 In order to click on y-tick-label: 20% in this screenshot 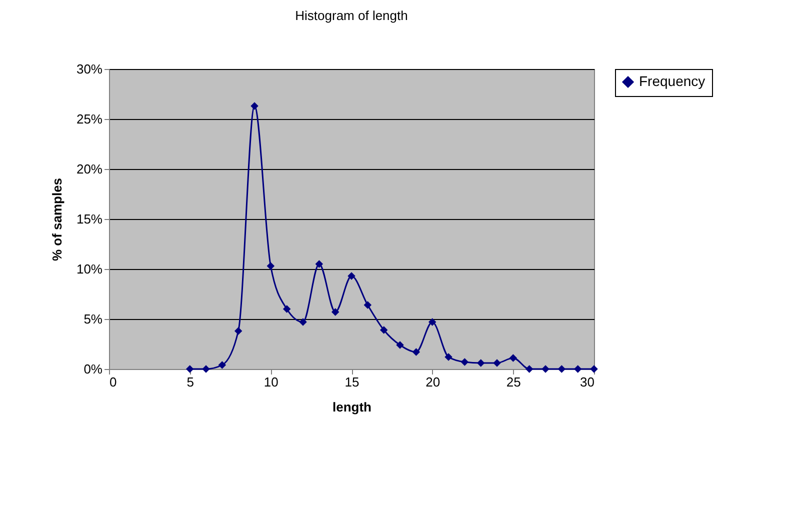, I will do `click(89, 169)`.